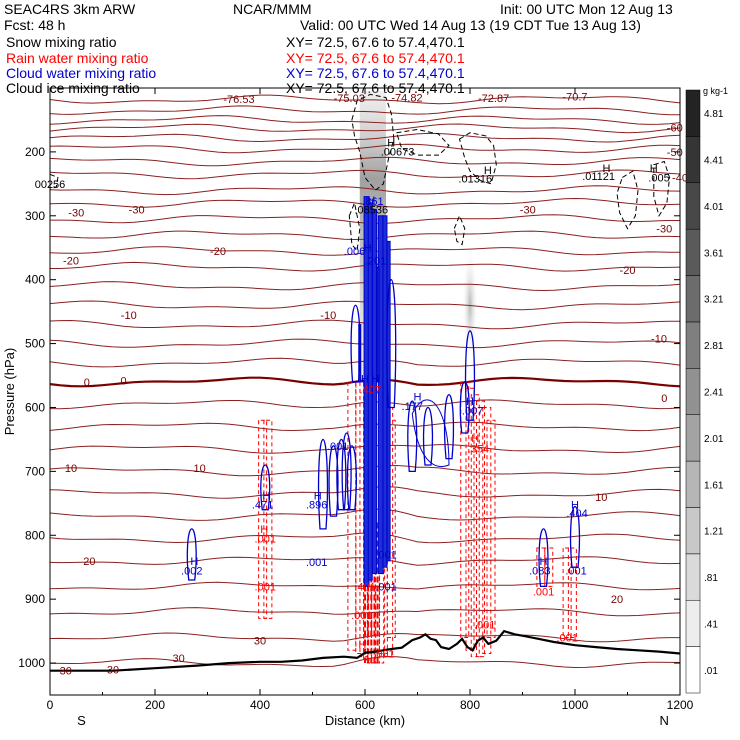 The image size is (740, 740). Describe the element at coordinates (714, 532) in the screenshot. I see `colorbar-label: 1.21` at that location.